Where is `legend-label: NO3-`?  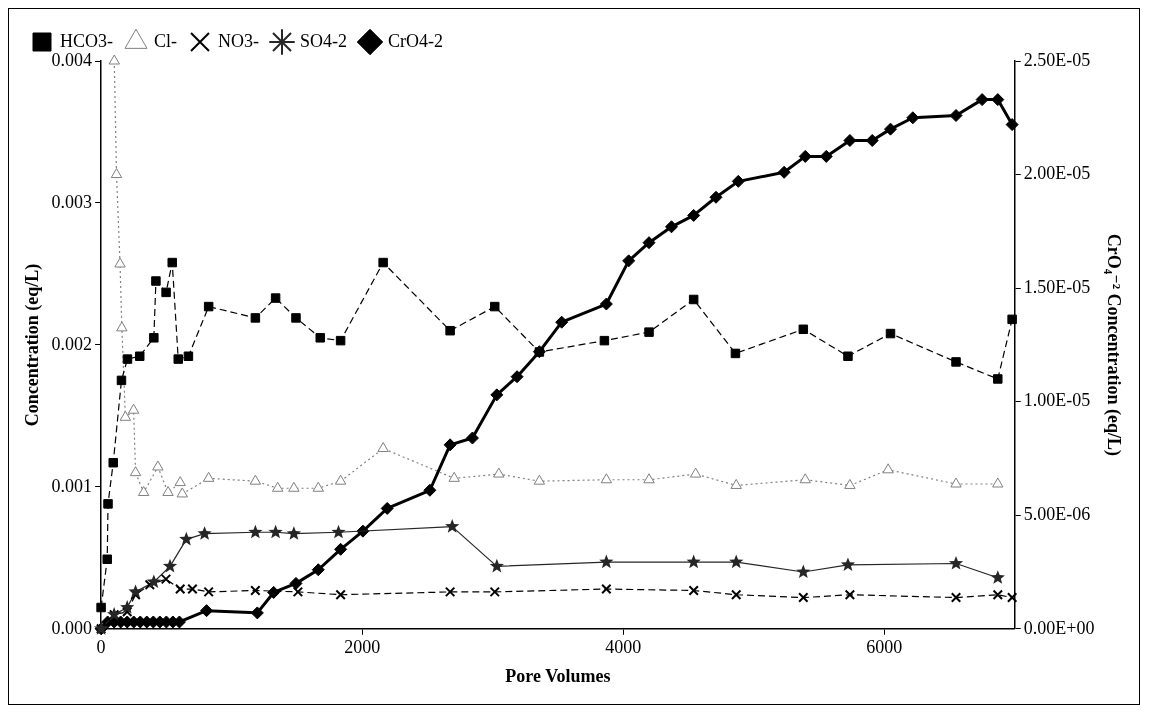 legend-label: NO3- is located at coordinates (238, 40).